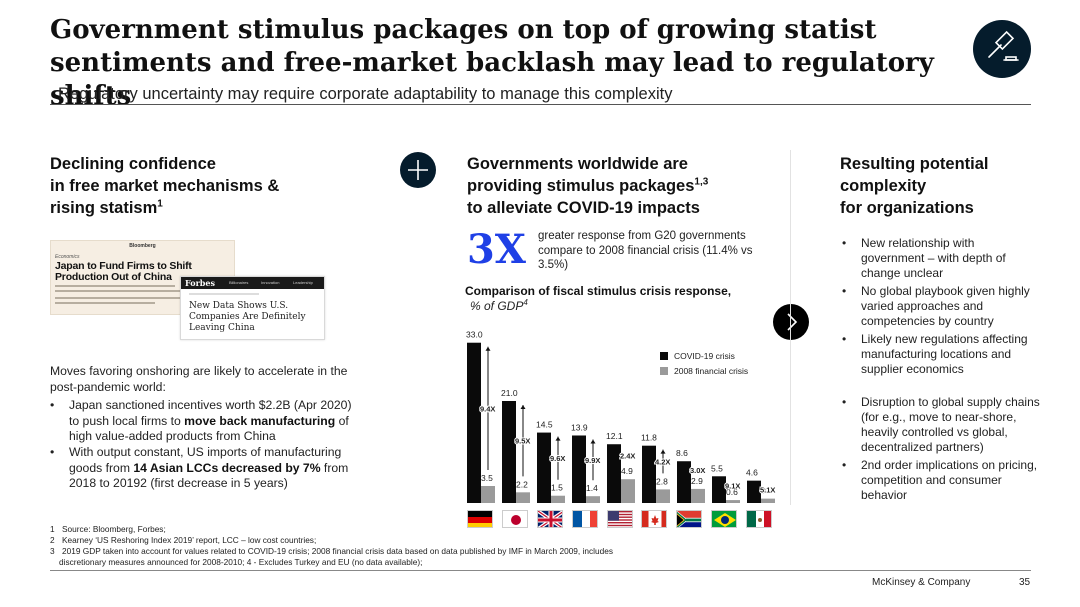 This screenshot has height=607, width=1080. What do you see at coordinates (557, 458) in the screenshot?
I see `multiplier-label: 9.6X` at bounding box center [557, 458].